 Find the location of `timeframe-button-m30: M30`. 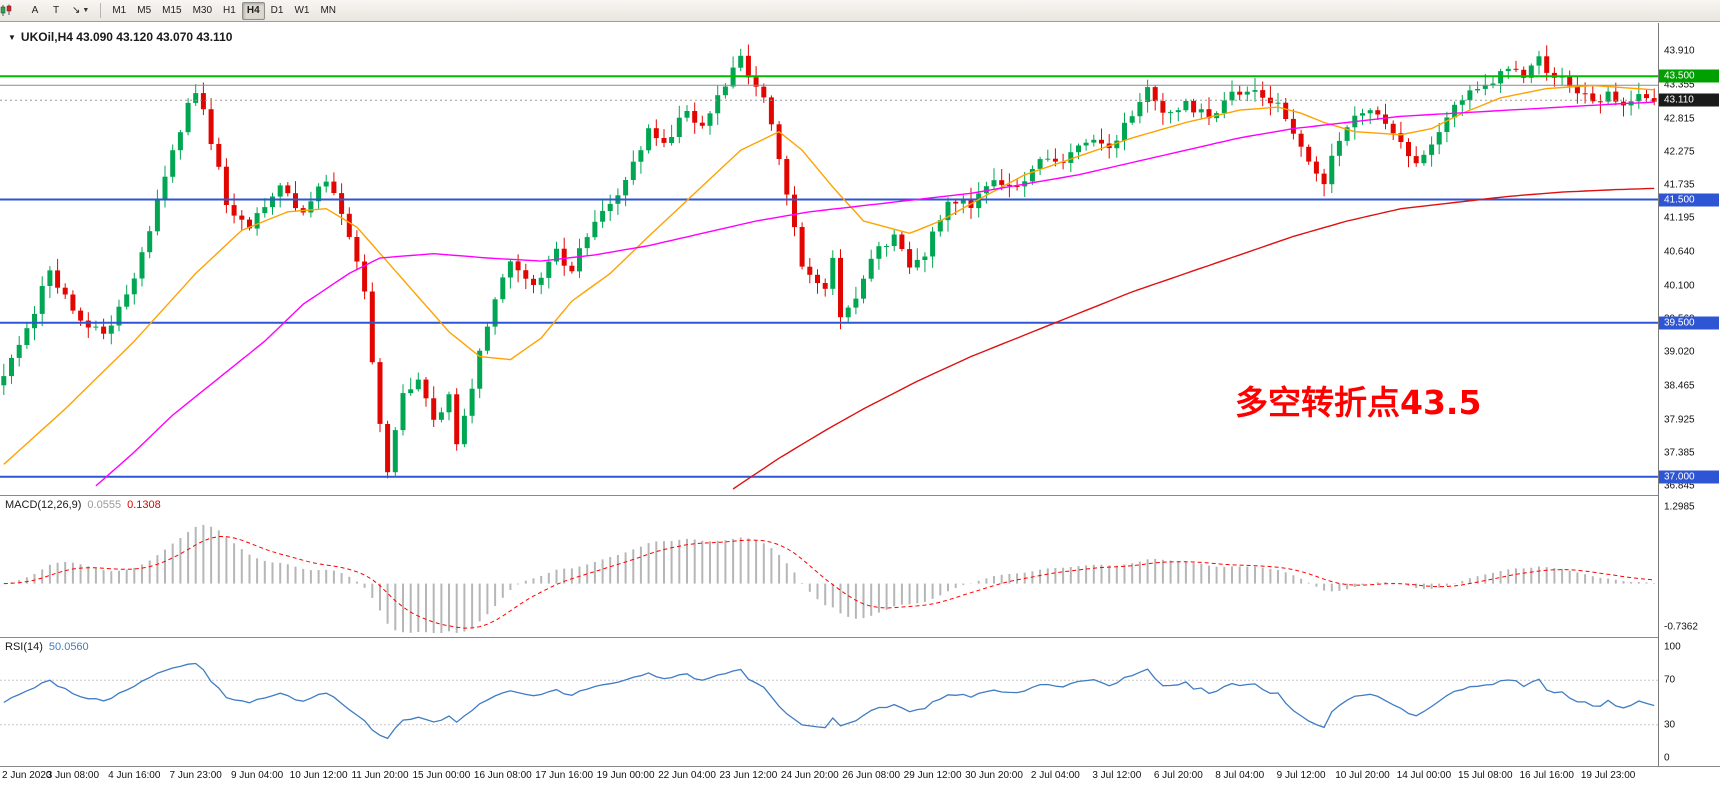

timeframe-button-m30: M30 is located at coordinates (202, 11).